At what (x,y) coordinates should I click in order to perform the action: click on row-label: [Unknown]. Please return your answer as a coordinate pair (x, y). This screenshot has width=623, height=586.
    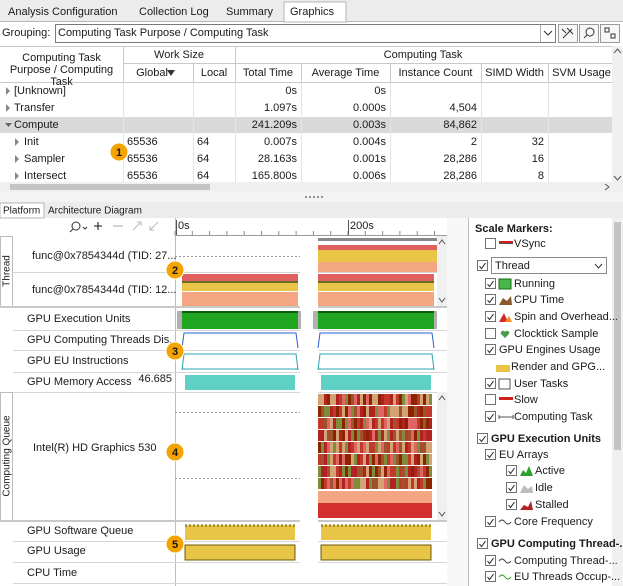
    Looking at the image, I should click on (40, 91).